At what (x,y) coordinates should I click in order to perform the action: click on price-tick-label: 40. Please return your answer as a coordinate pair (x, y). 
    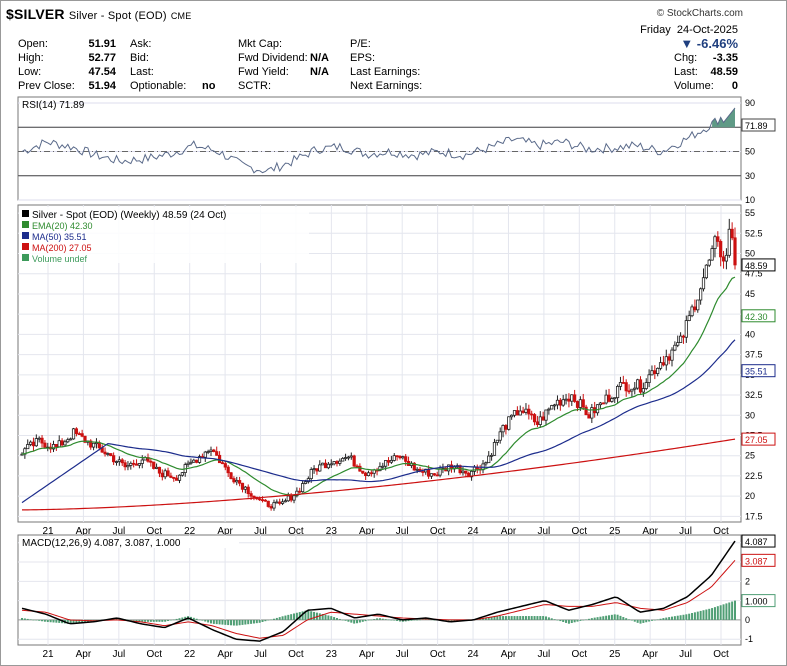
    Looking at the image, I should click on (750, 334).